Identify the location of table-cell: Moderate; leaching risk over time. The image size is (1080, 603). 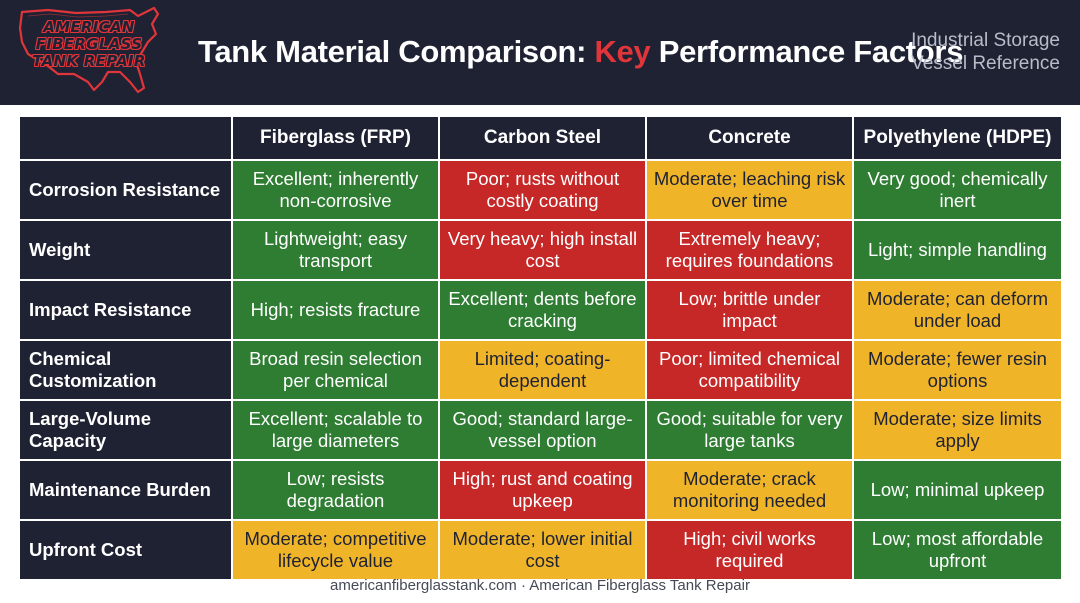
(749, 190).